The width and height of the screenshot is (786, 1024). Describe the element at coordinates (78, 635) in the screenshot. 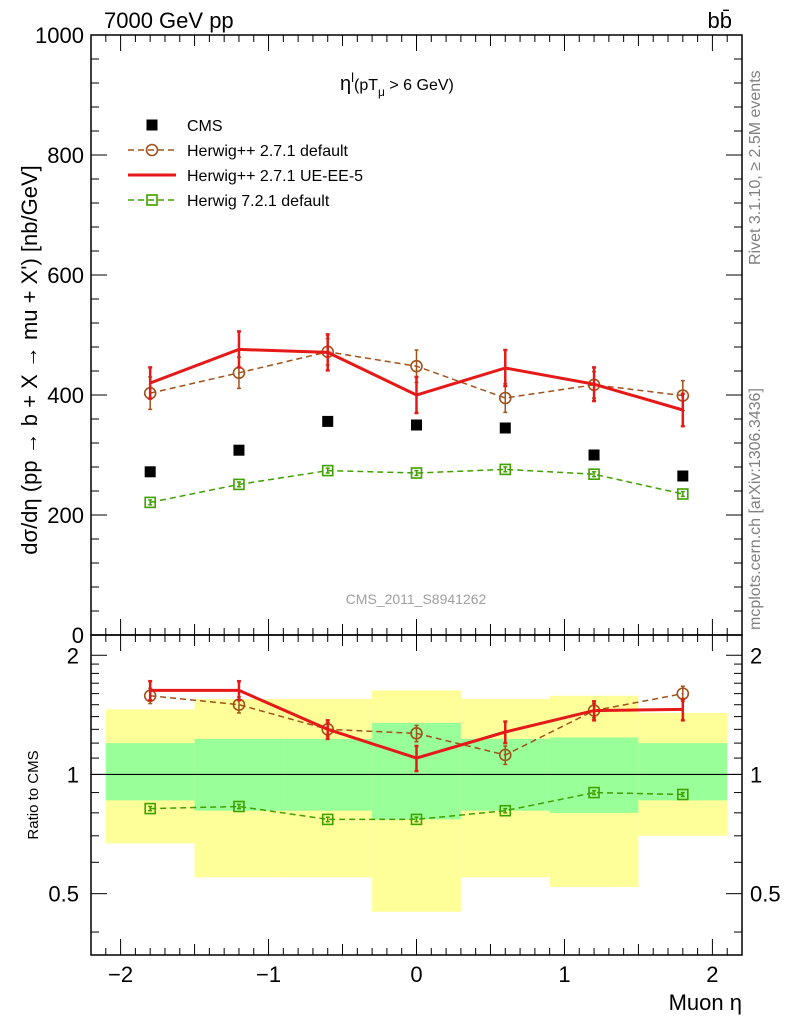

I see `y-tick-label: 0` at that location.